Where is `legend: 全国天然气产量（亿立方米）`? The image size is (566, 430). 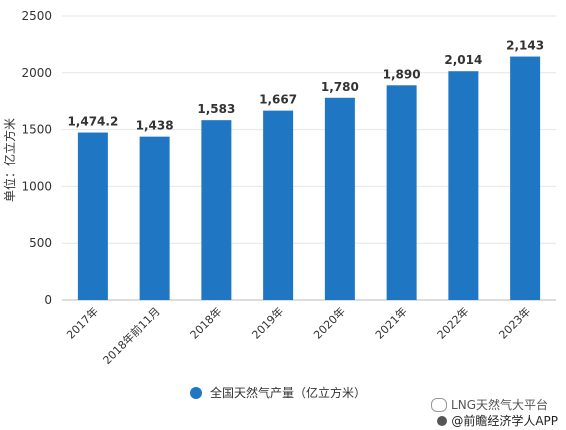
legend: 全国天然气产量（亿立方米） is located at coordinates (278, 392).